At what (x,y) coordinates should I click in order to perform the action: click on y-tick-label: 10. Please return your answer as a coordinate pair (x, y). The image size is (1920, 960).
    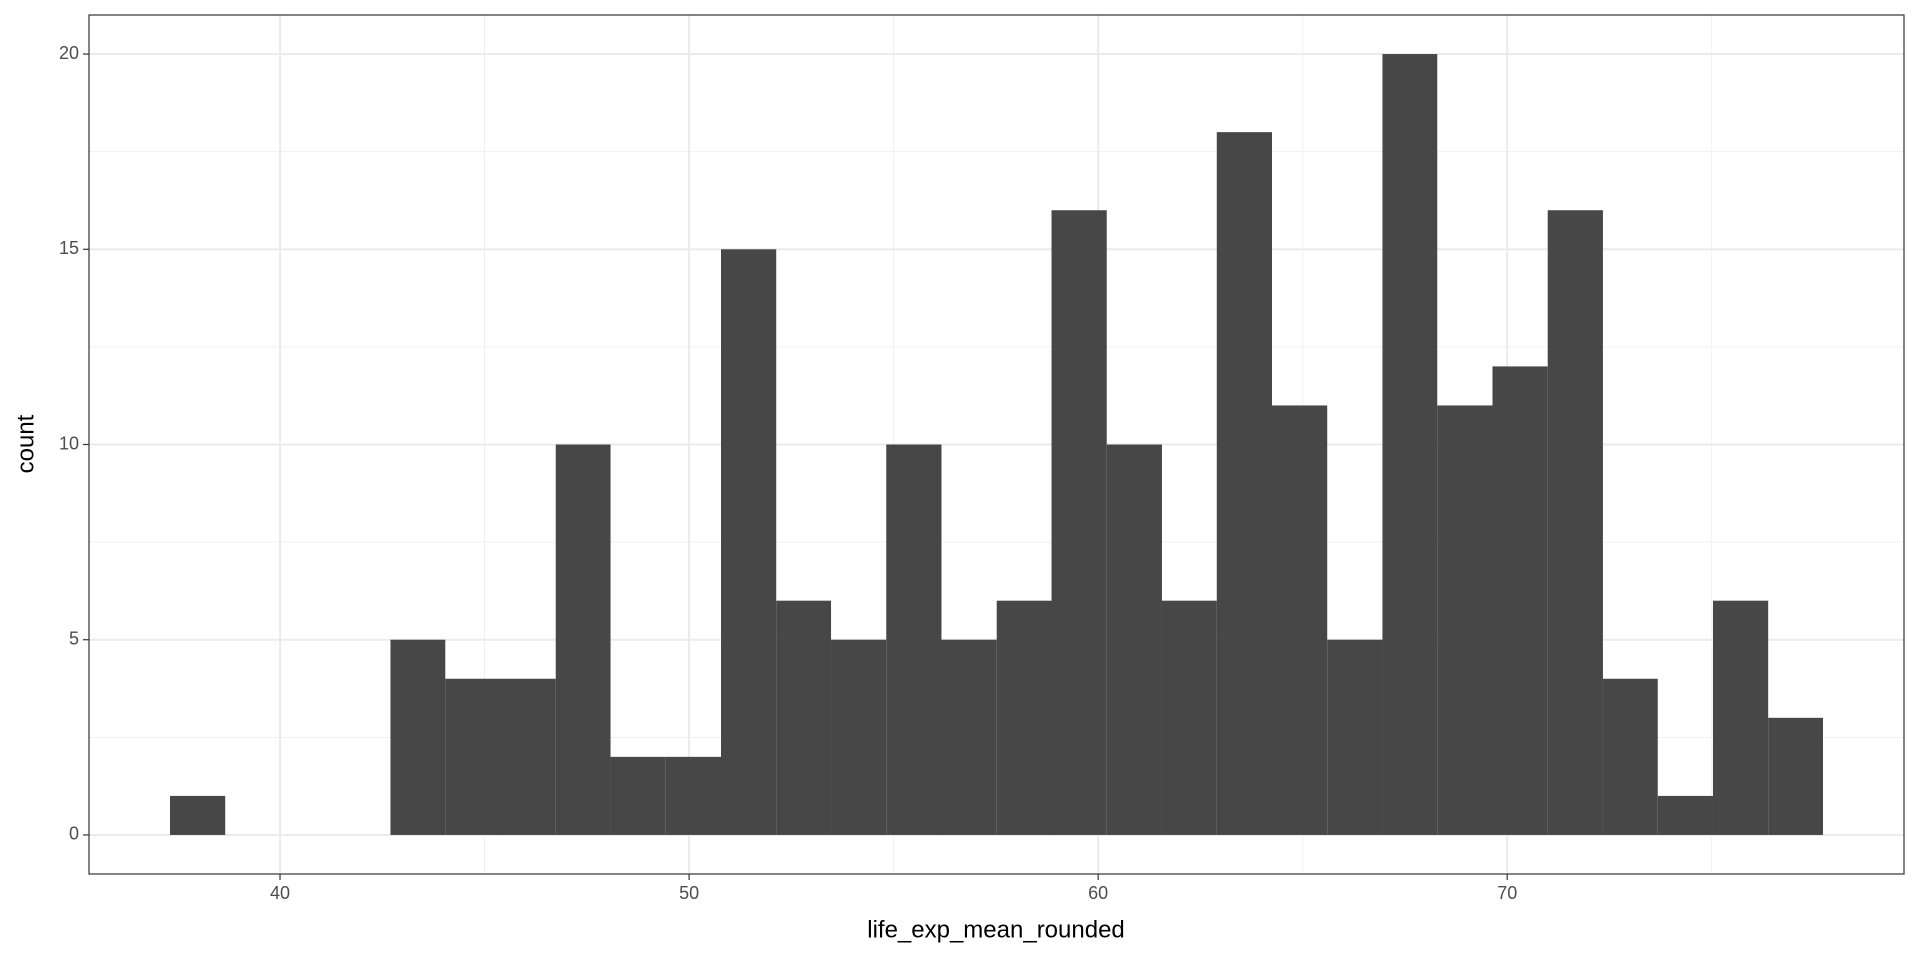
    Looking at the image, I should click on (69, 443).